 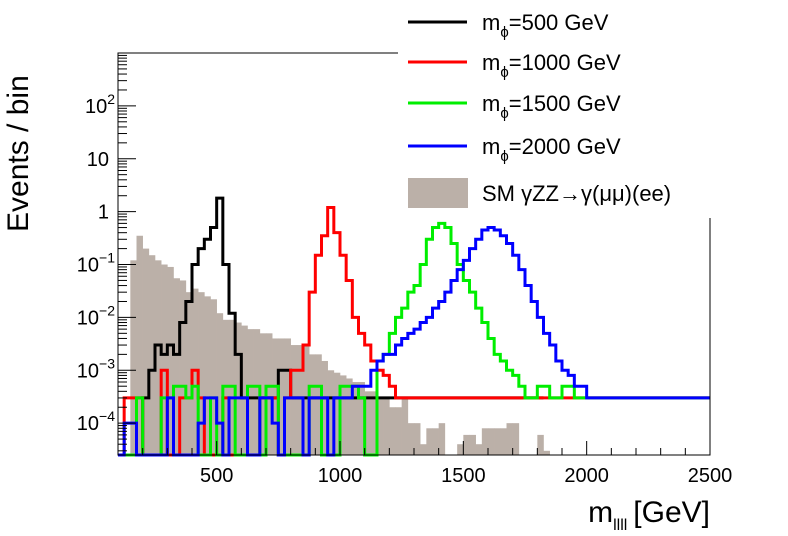 I want to click on y-tick-label: 10⁻², so click(x=96, y=315).